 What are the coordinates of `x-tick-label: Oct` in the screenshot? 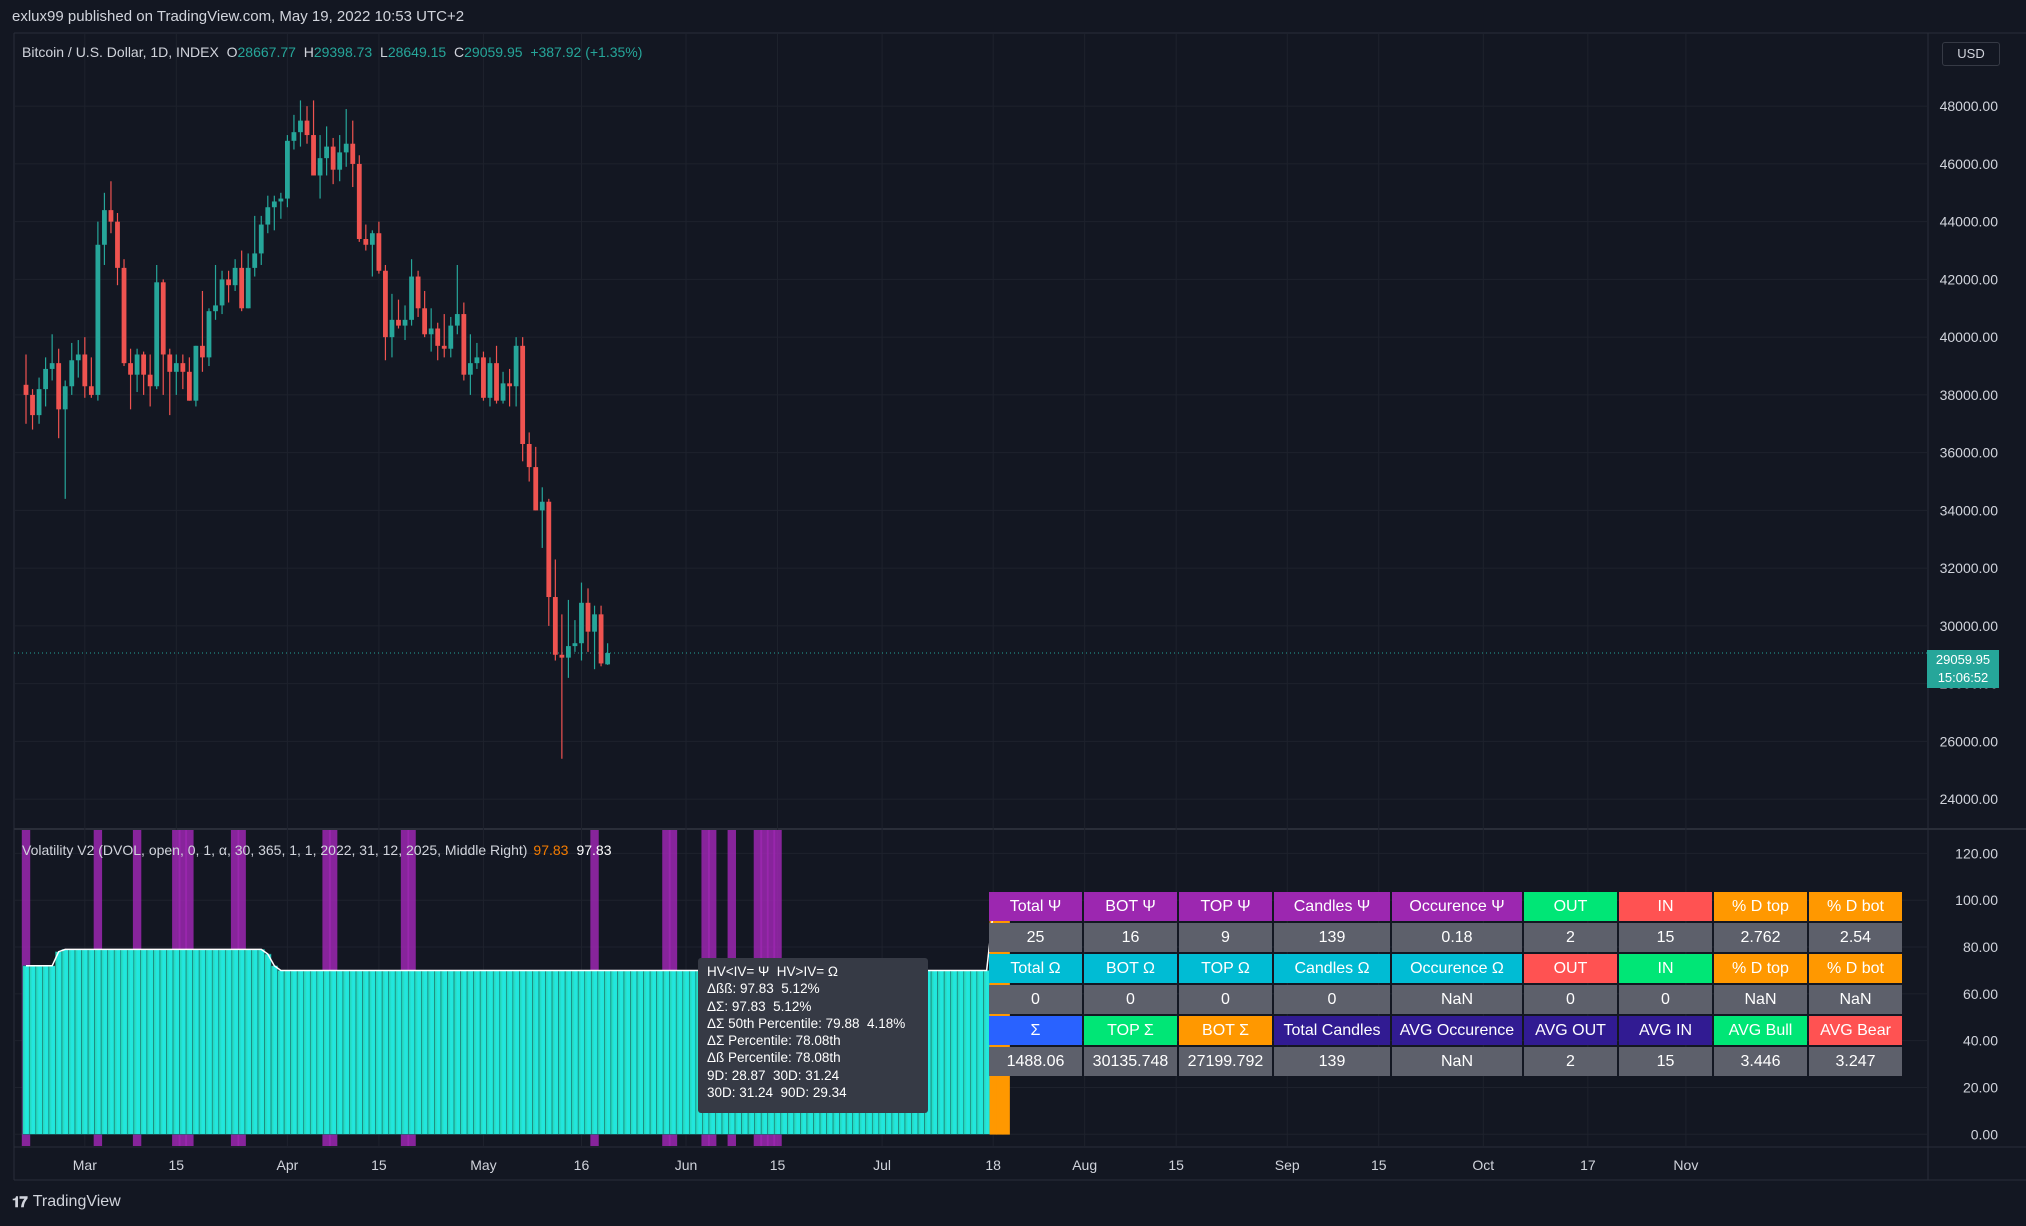 It's located at (1483, 1165).